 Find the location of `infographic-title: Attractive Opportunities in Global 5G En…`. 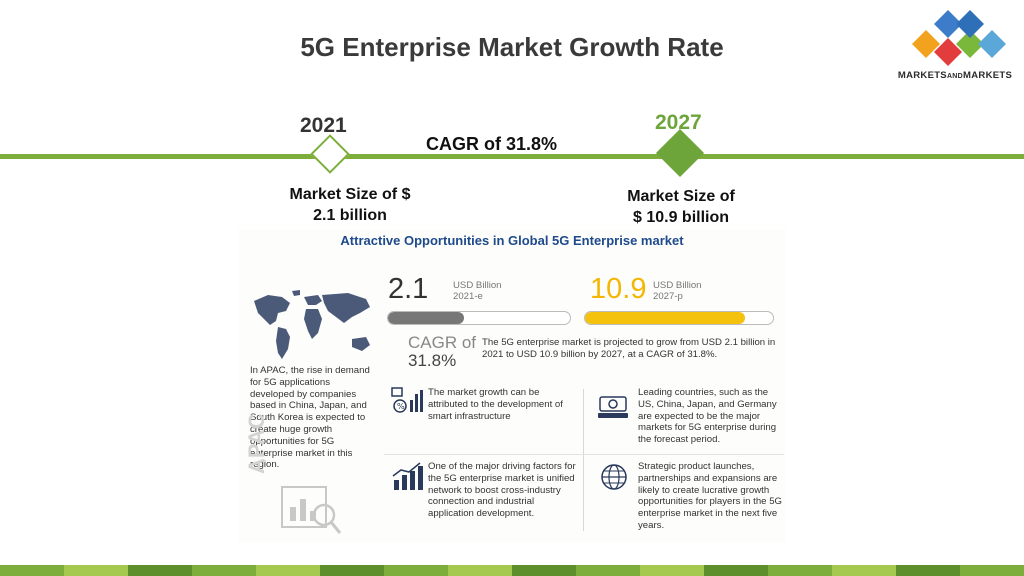

infographic-title: Attractive Opportunities in Global 5G En… is located at coordinates (512, 240).